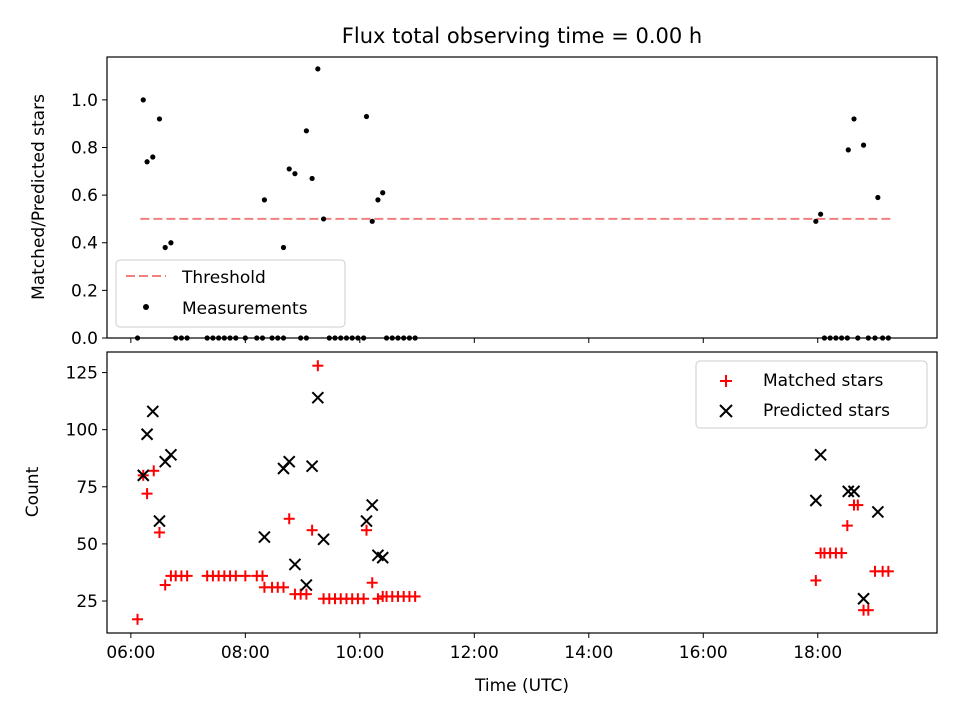 This screenshot has width=960, height=720. What do you see at coordinates (826, 411) in the screenshot?
I see `legend-predicted-label: Predicted stars` at bounding box center [826, 411].